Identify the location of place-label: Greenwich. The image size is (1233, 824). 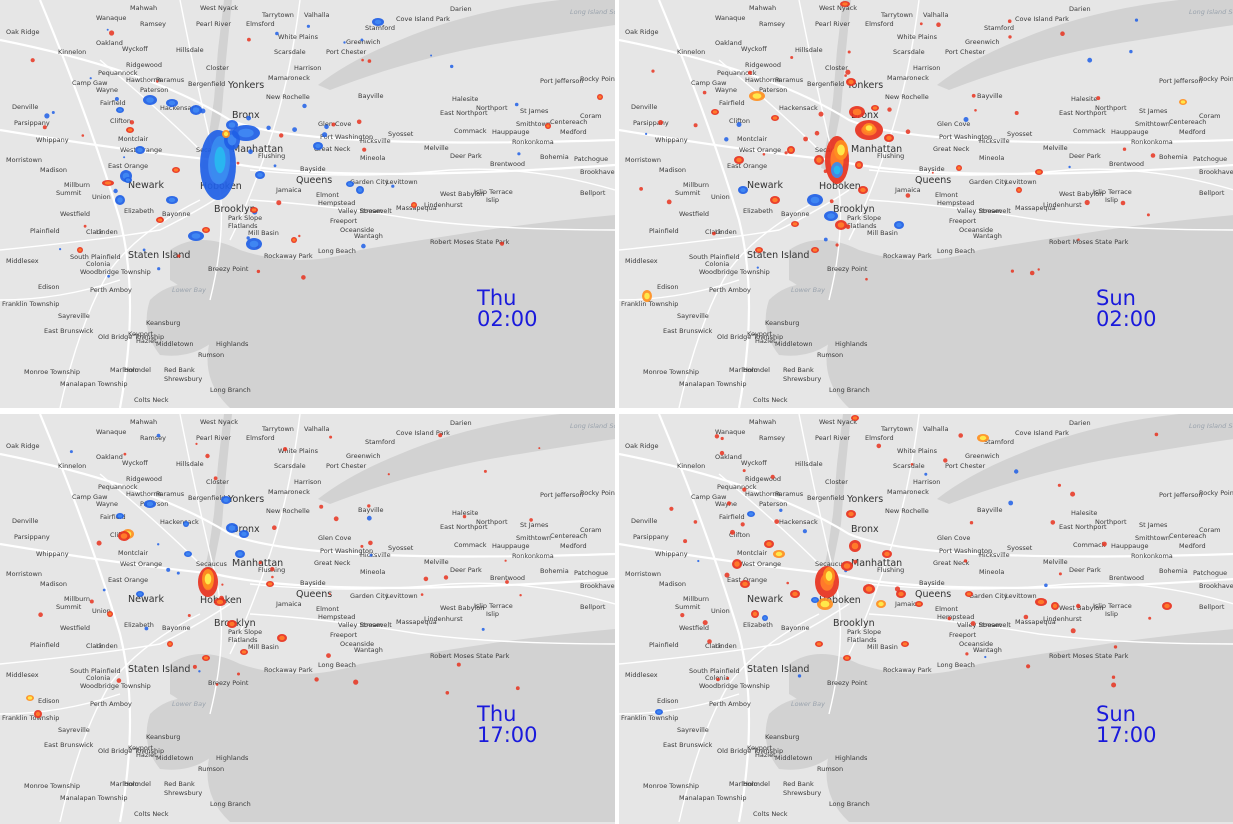
(363, 456).